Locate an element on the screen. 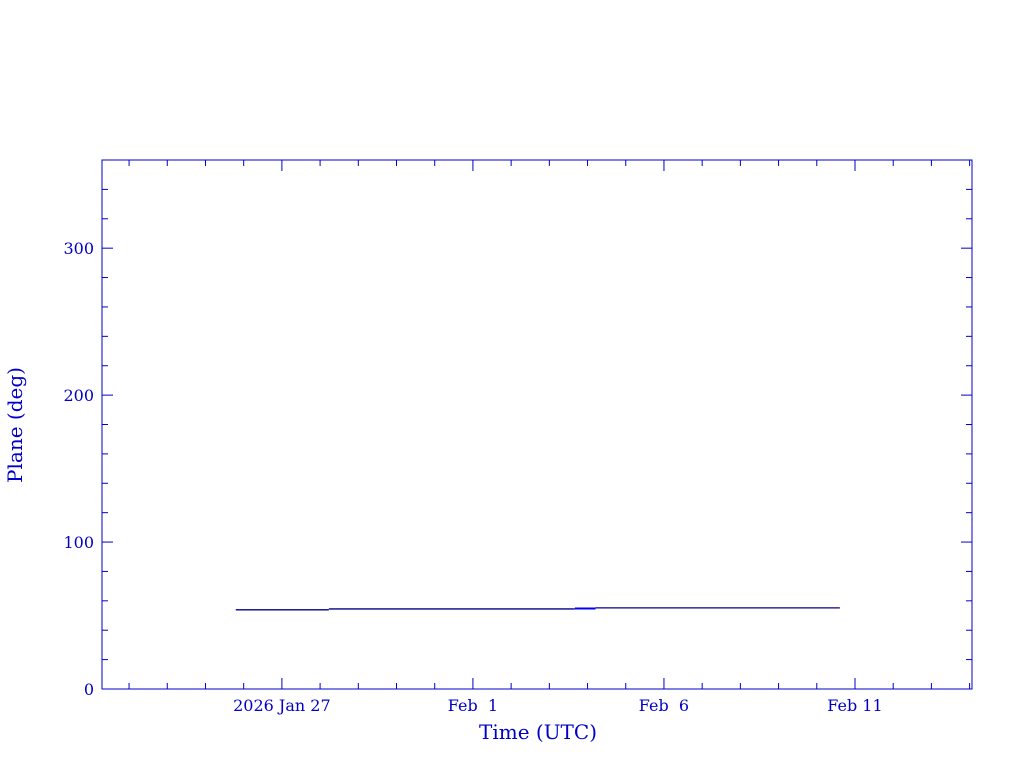 Image resolution: width=1024 pixels, height=768 pixels. y-axis-label: Plane (deg) is located at coordinates (15, 425).